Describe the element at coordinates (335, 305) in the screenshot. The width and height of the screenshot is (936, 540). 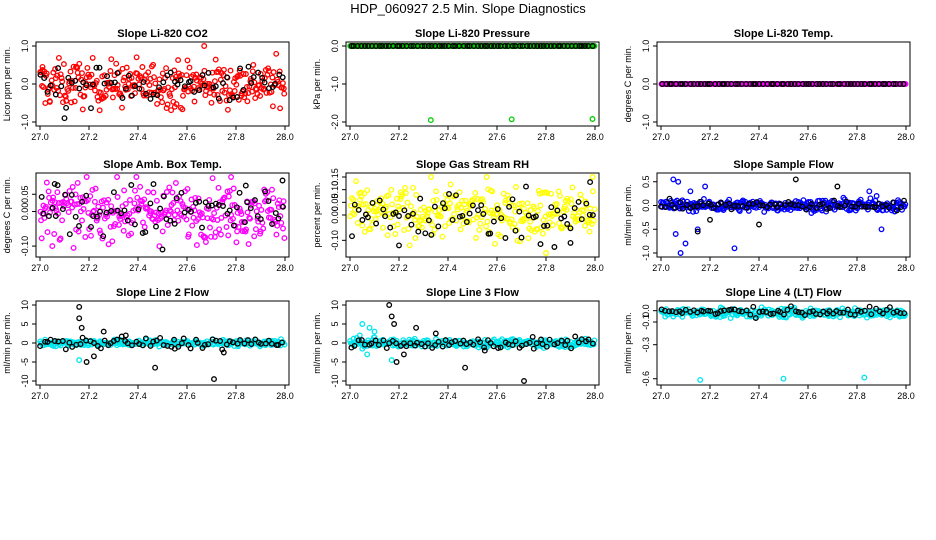
I see `y-tick-label: 10` at that location.